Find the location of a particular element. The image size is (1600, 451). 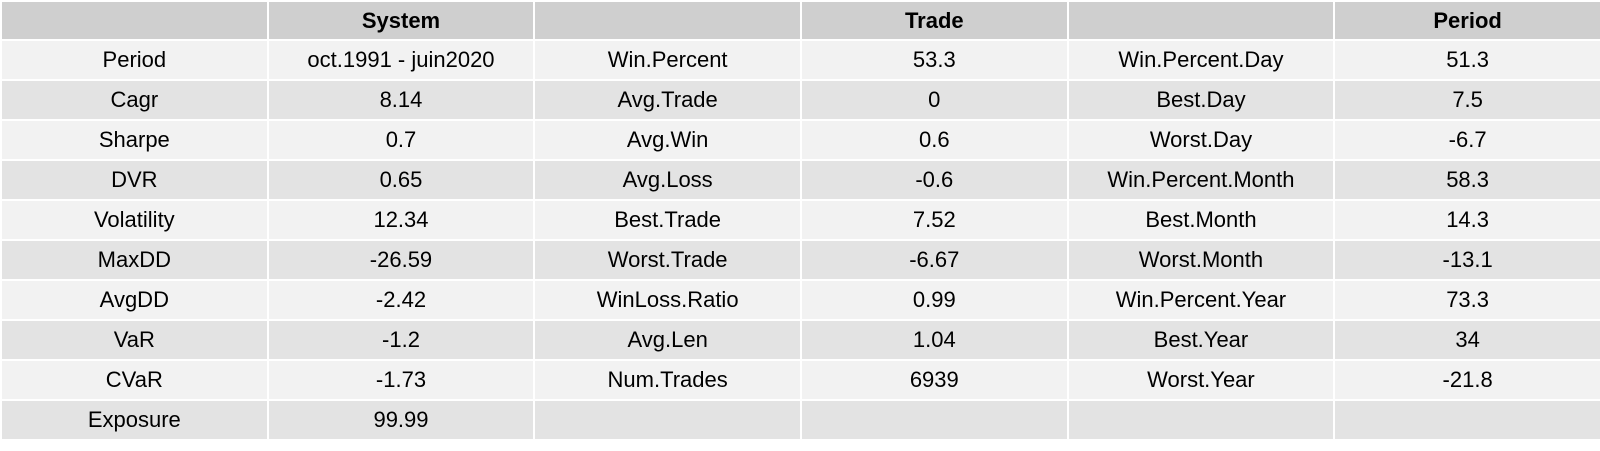

system-metric-value: -2.42 is located at coordinates (401, 300).